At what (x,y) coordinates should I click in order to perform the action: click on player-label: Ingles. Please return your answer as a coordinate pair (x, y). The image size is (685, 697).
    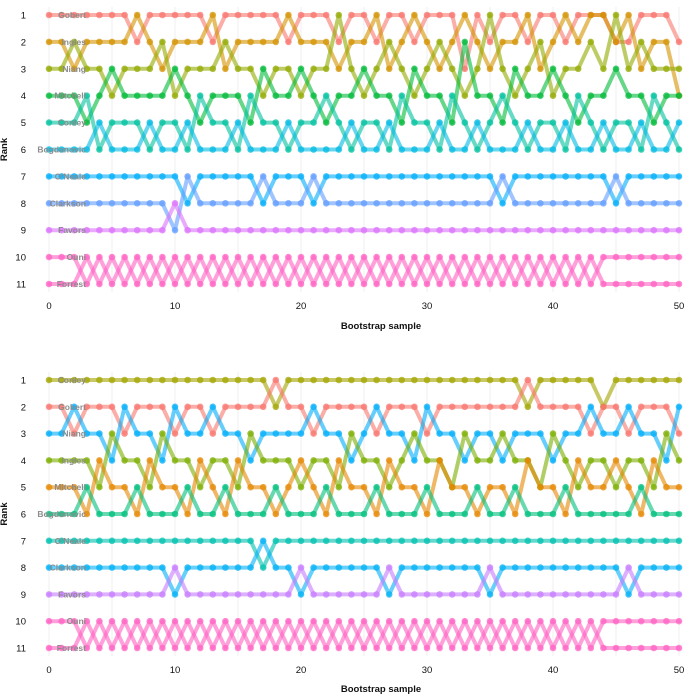
    Looking at the image, I should click on (73, 42).